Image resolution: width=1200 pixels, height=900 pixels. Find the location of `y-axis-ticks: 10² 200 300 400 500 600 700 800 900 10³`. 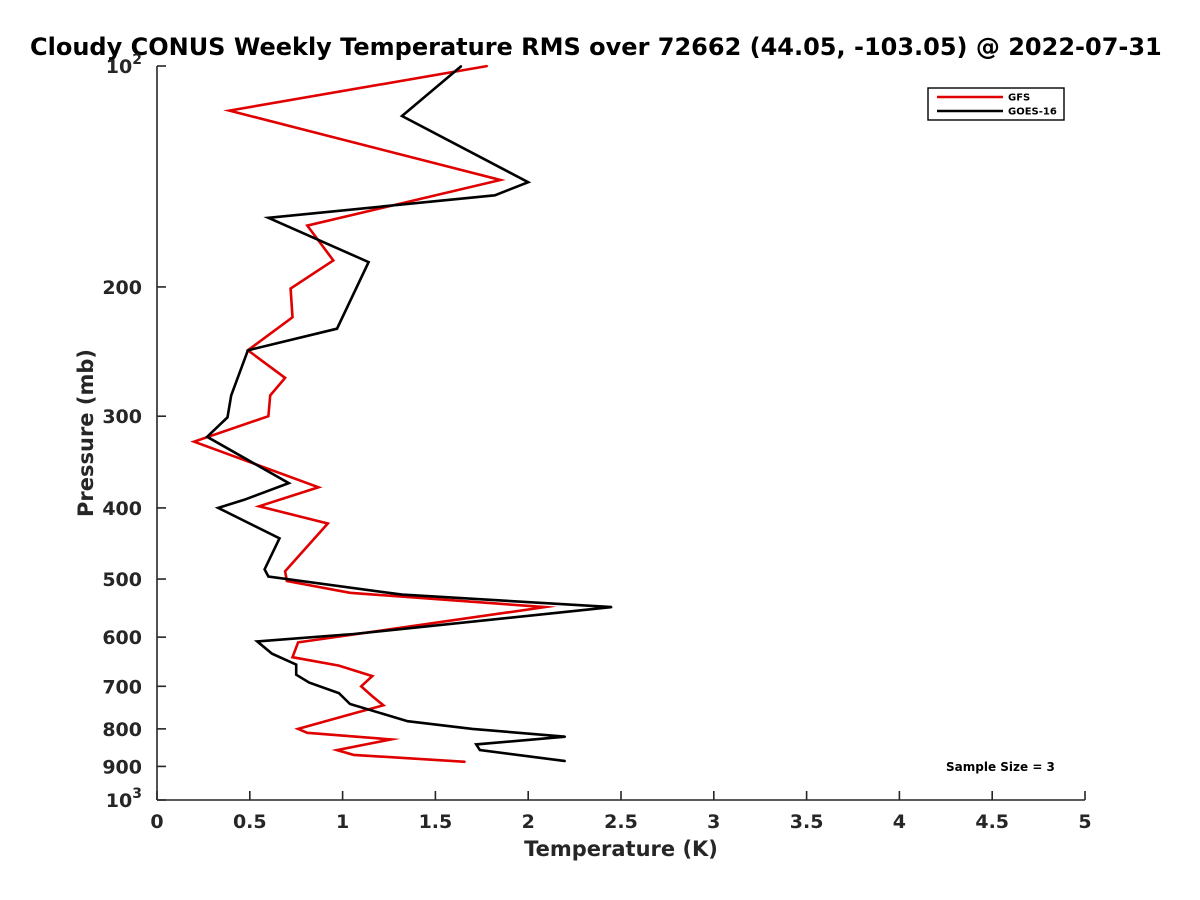

y-axis-ticks: 10² 200 300 400 500 600 700 800 900 10³ is located at coordinates (134, 432).